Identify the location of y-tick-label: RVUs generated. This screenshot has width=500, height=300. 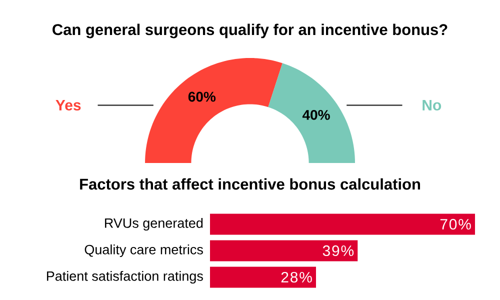
(154, 224).